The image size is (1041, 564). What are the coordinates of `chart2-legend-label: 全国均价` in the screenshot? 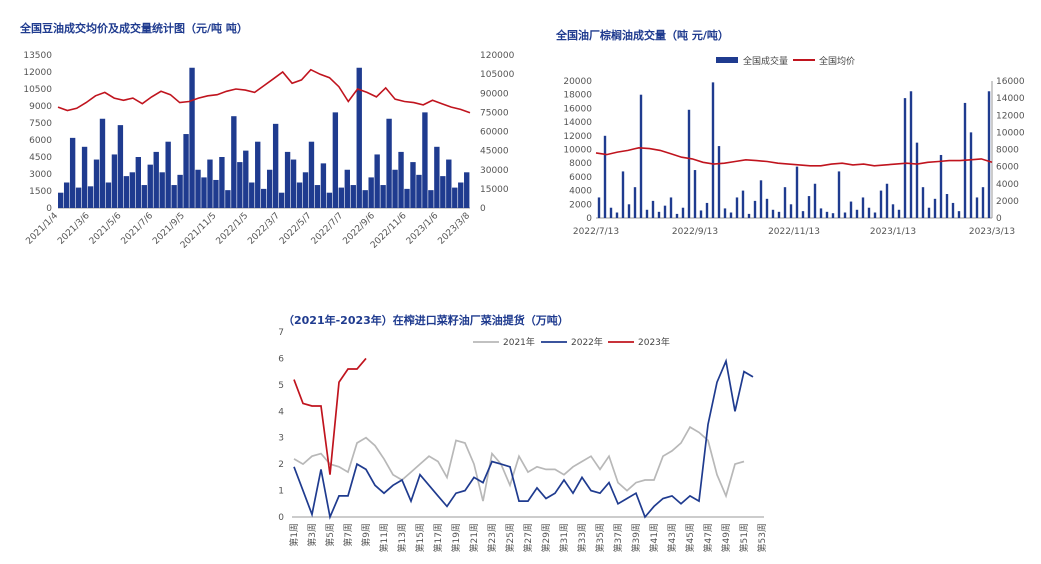 It's located at (837, 61).